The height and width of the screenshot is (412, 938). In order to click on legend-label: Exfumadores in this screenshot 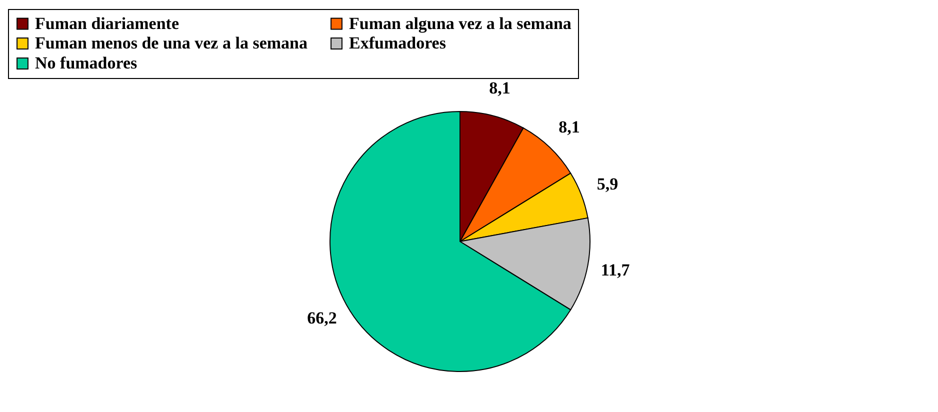, I will do `click(397, 43)`.